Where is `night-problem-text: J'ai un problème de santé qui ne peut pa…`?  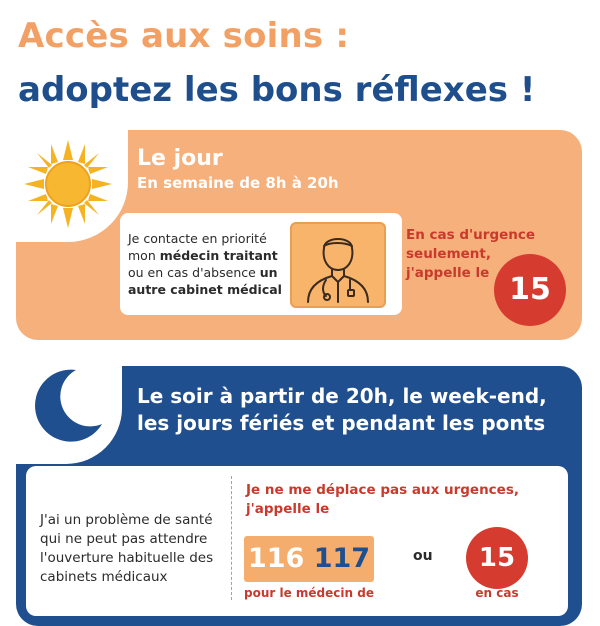
night-problem-text: J'ai un problème de santé qui ne peut pa… is located at coordinates (127, 548).